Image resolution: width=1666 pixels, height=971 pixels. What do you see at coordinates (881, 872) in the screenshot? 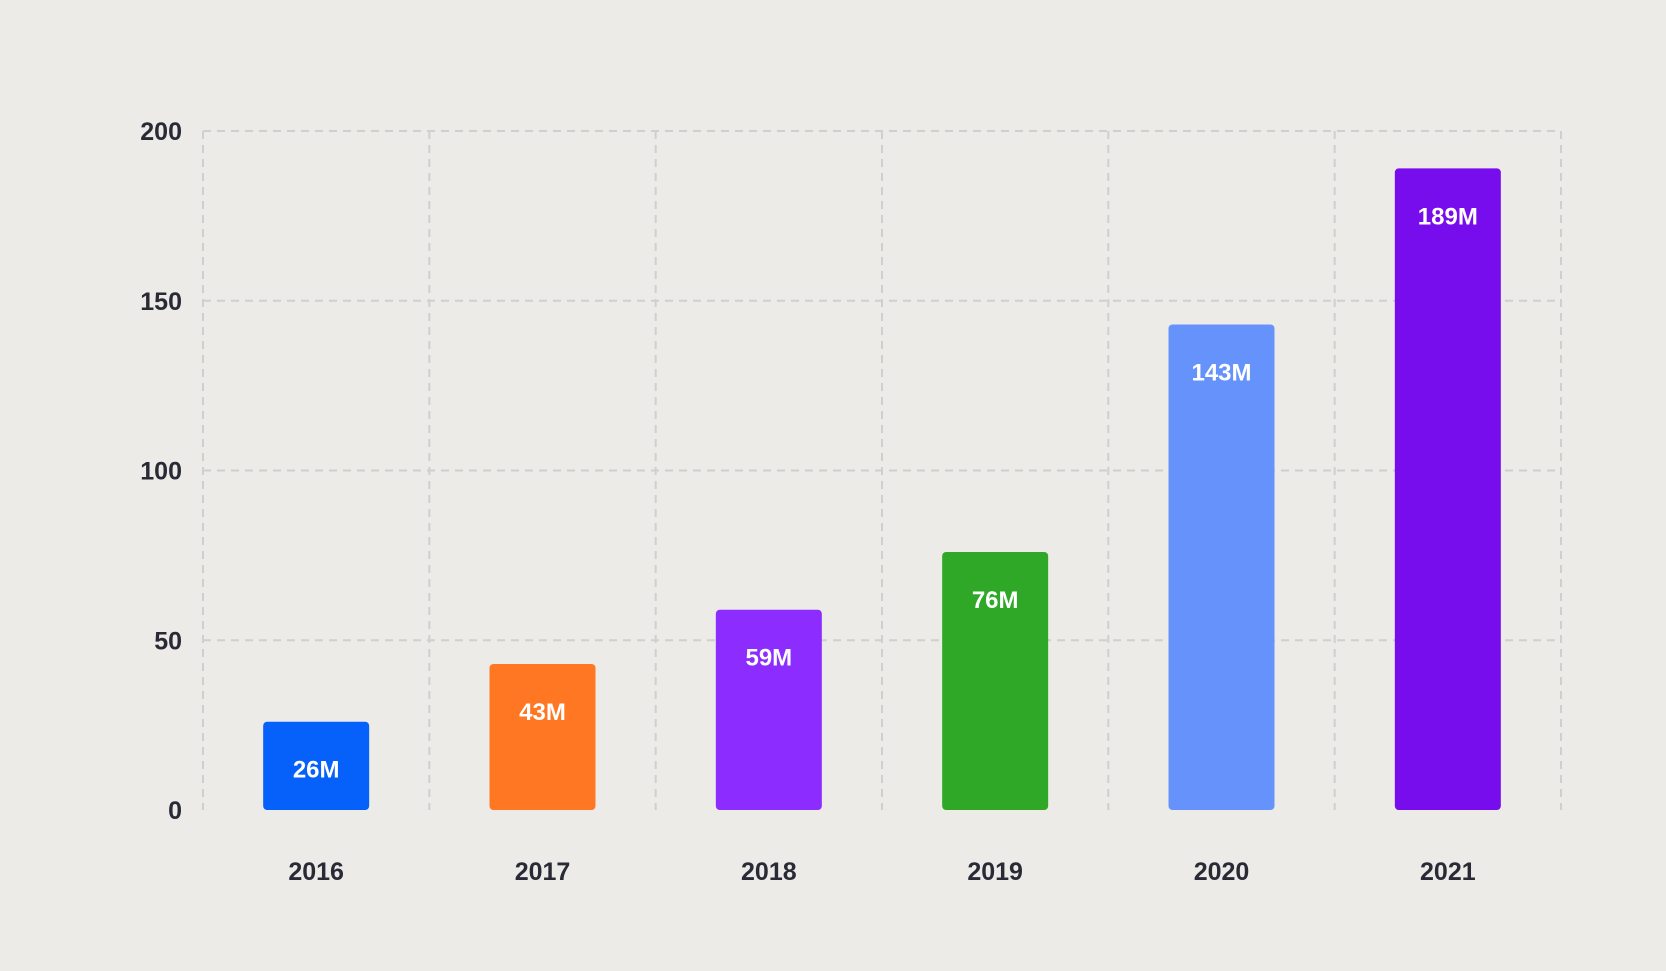
I see `x-axis-ticks: 2016 2017 2018 2019 2020 2021` at bounding box center [881, 872].